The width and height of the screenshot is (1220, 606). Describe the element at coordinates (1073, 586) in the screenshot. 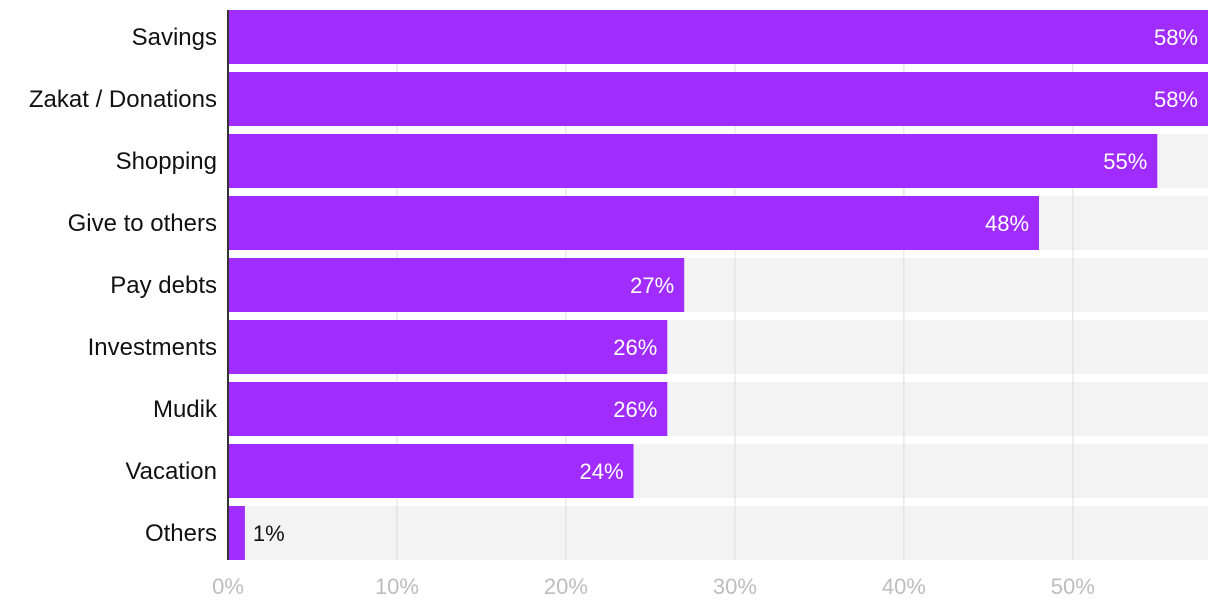

I see `x-tick-label: 50%` at that location.